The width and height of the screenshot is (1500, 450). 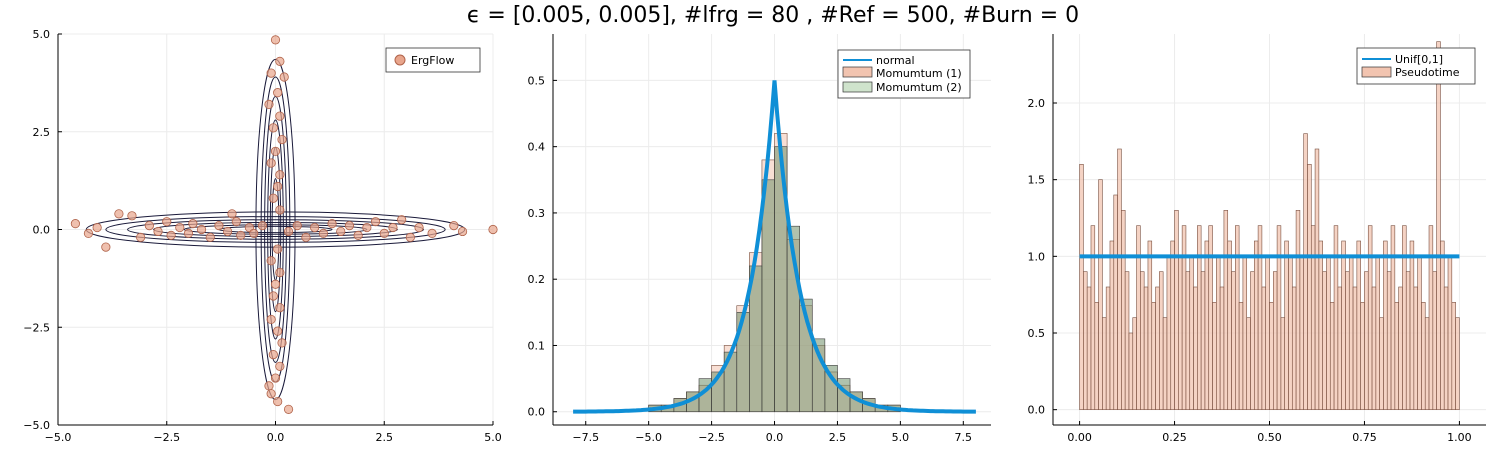 I want to click on legend-label: ErgFlow, so click(x=432, y=60).